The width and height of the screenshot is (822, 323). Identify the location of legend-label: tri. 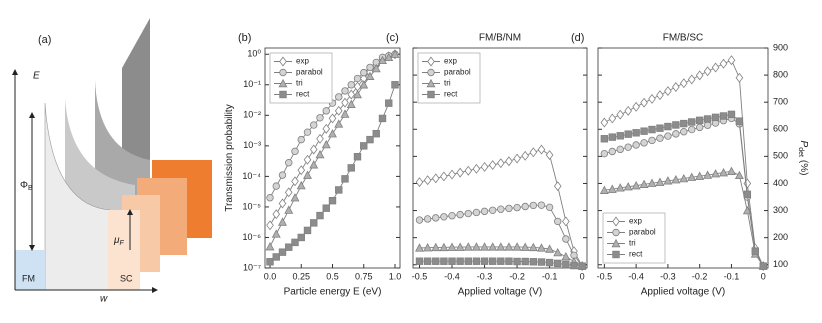
(632, 243).